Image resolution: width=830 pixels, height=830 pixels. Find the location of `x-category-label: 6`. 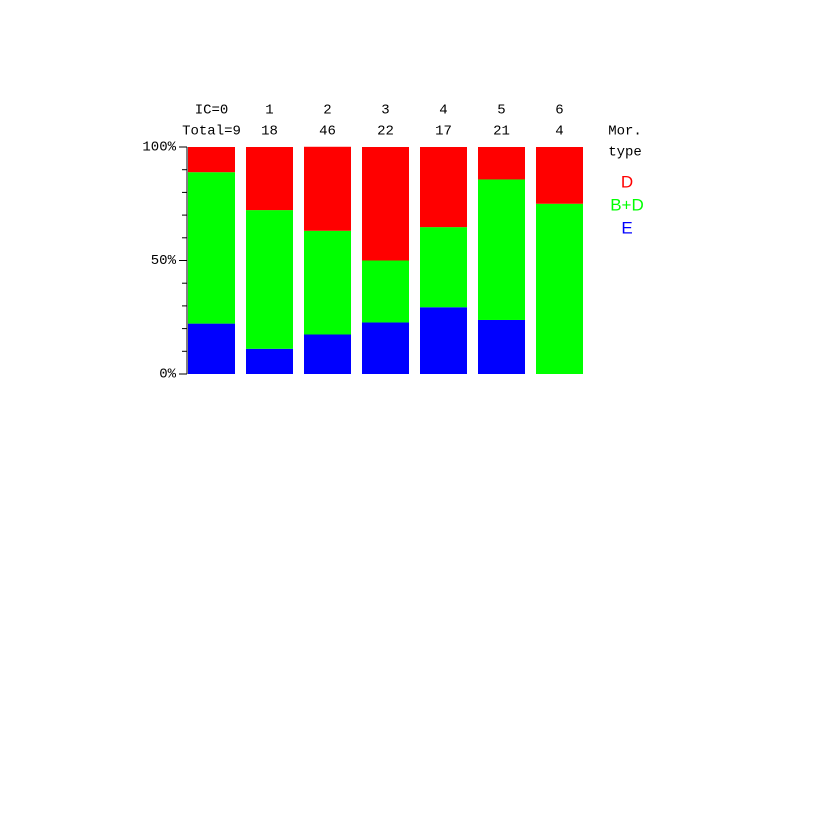

x-category-label: 6 is located at coordinates (559, 111).